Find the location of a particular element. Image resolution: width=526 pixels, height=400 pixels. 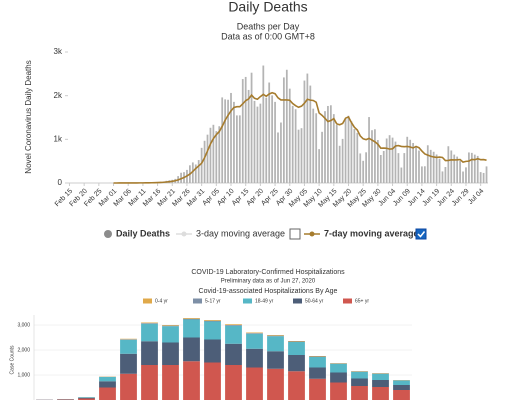

checkmark is located at coordinates (421, 234).